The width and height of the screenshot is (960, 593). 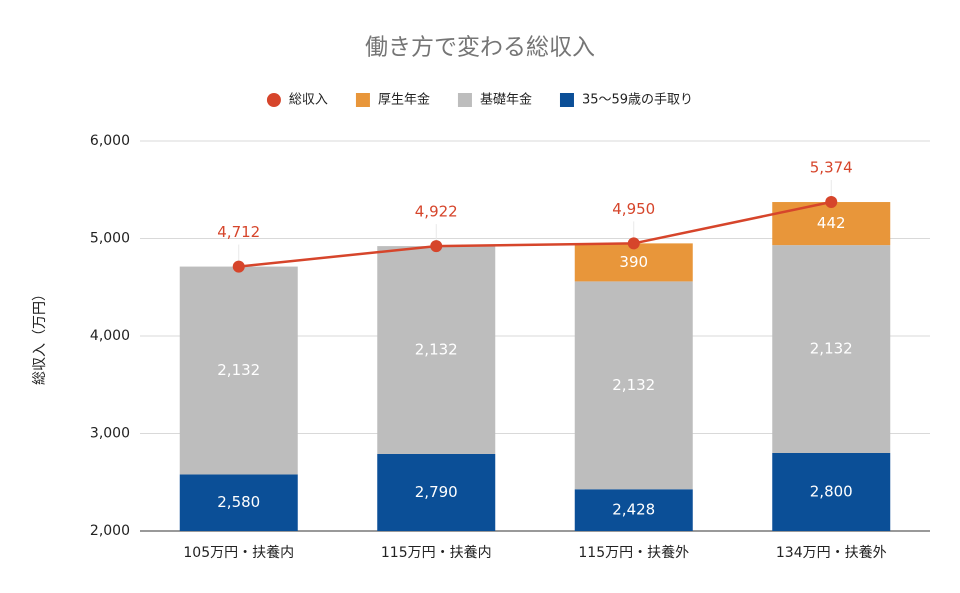 What do you see at coordinates (110, 141) in the screenshot?
I see `y-tick-label: 6,000` at bounding box center [110, 141].